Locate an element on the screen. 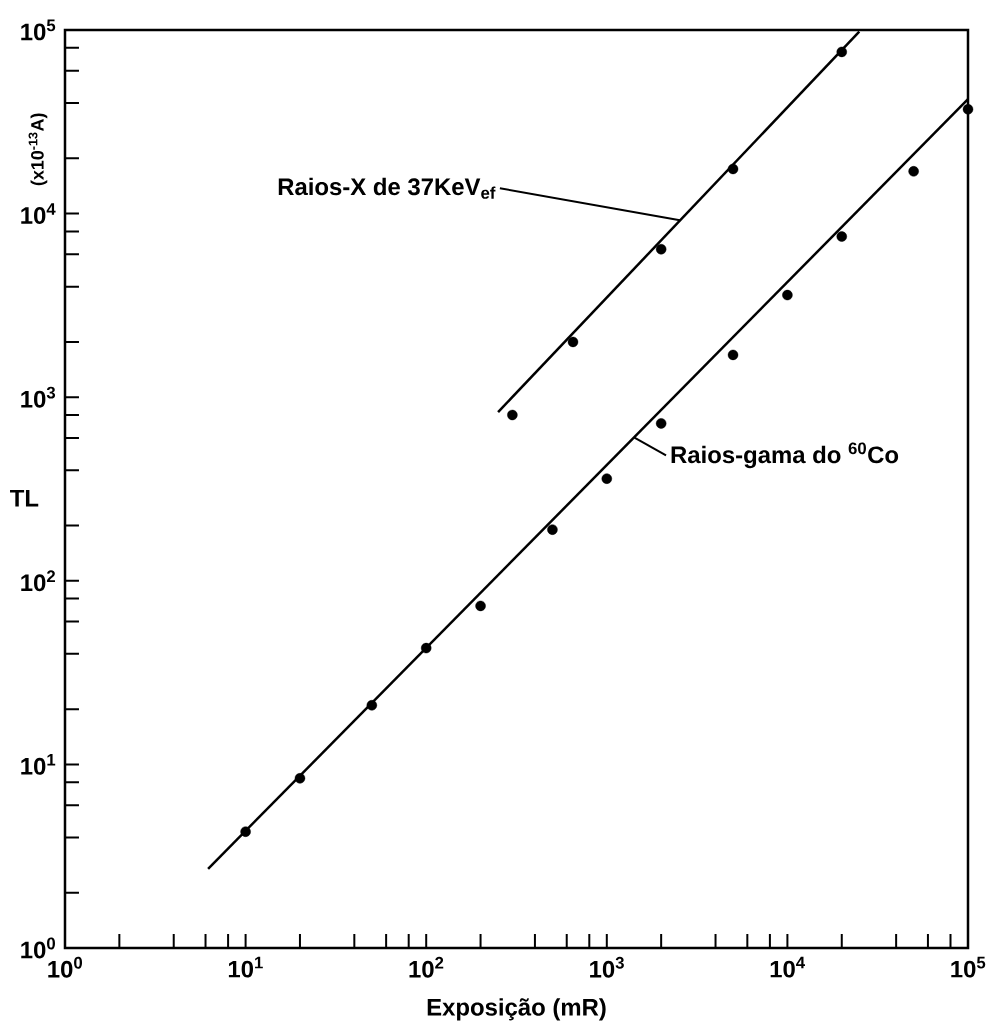 The height and width of the screenshot is (1033, 995). x-tick-label: 10$^{0}$ is located at coordinates (65, 967).